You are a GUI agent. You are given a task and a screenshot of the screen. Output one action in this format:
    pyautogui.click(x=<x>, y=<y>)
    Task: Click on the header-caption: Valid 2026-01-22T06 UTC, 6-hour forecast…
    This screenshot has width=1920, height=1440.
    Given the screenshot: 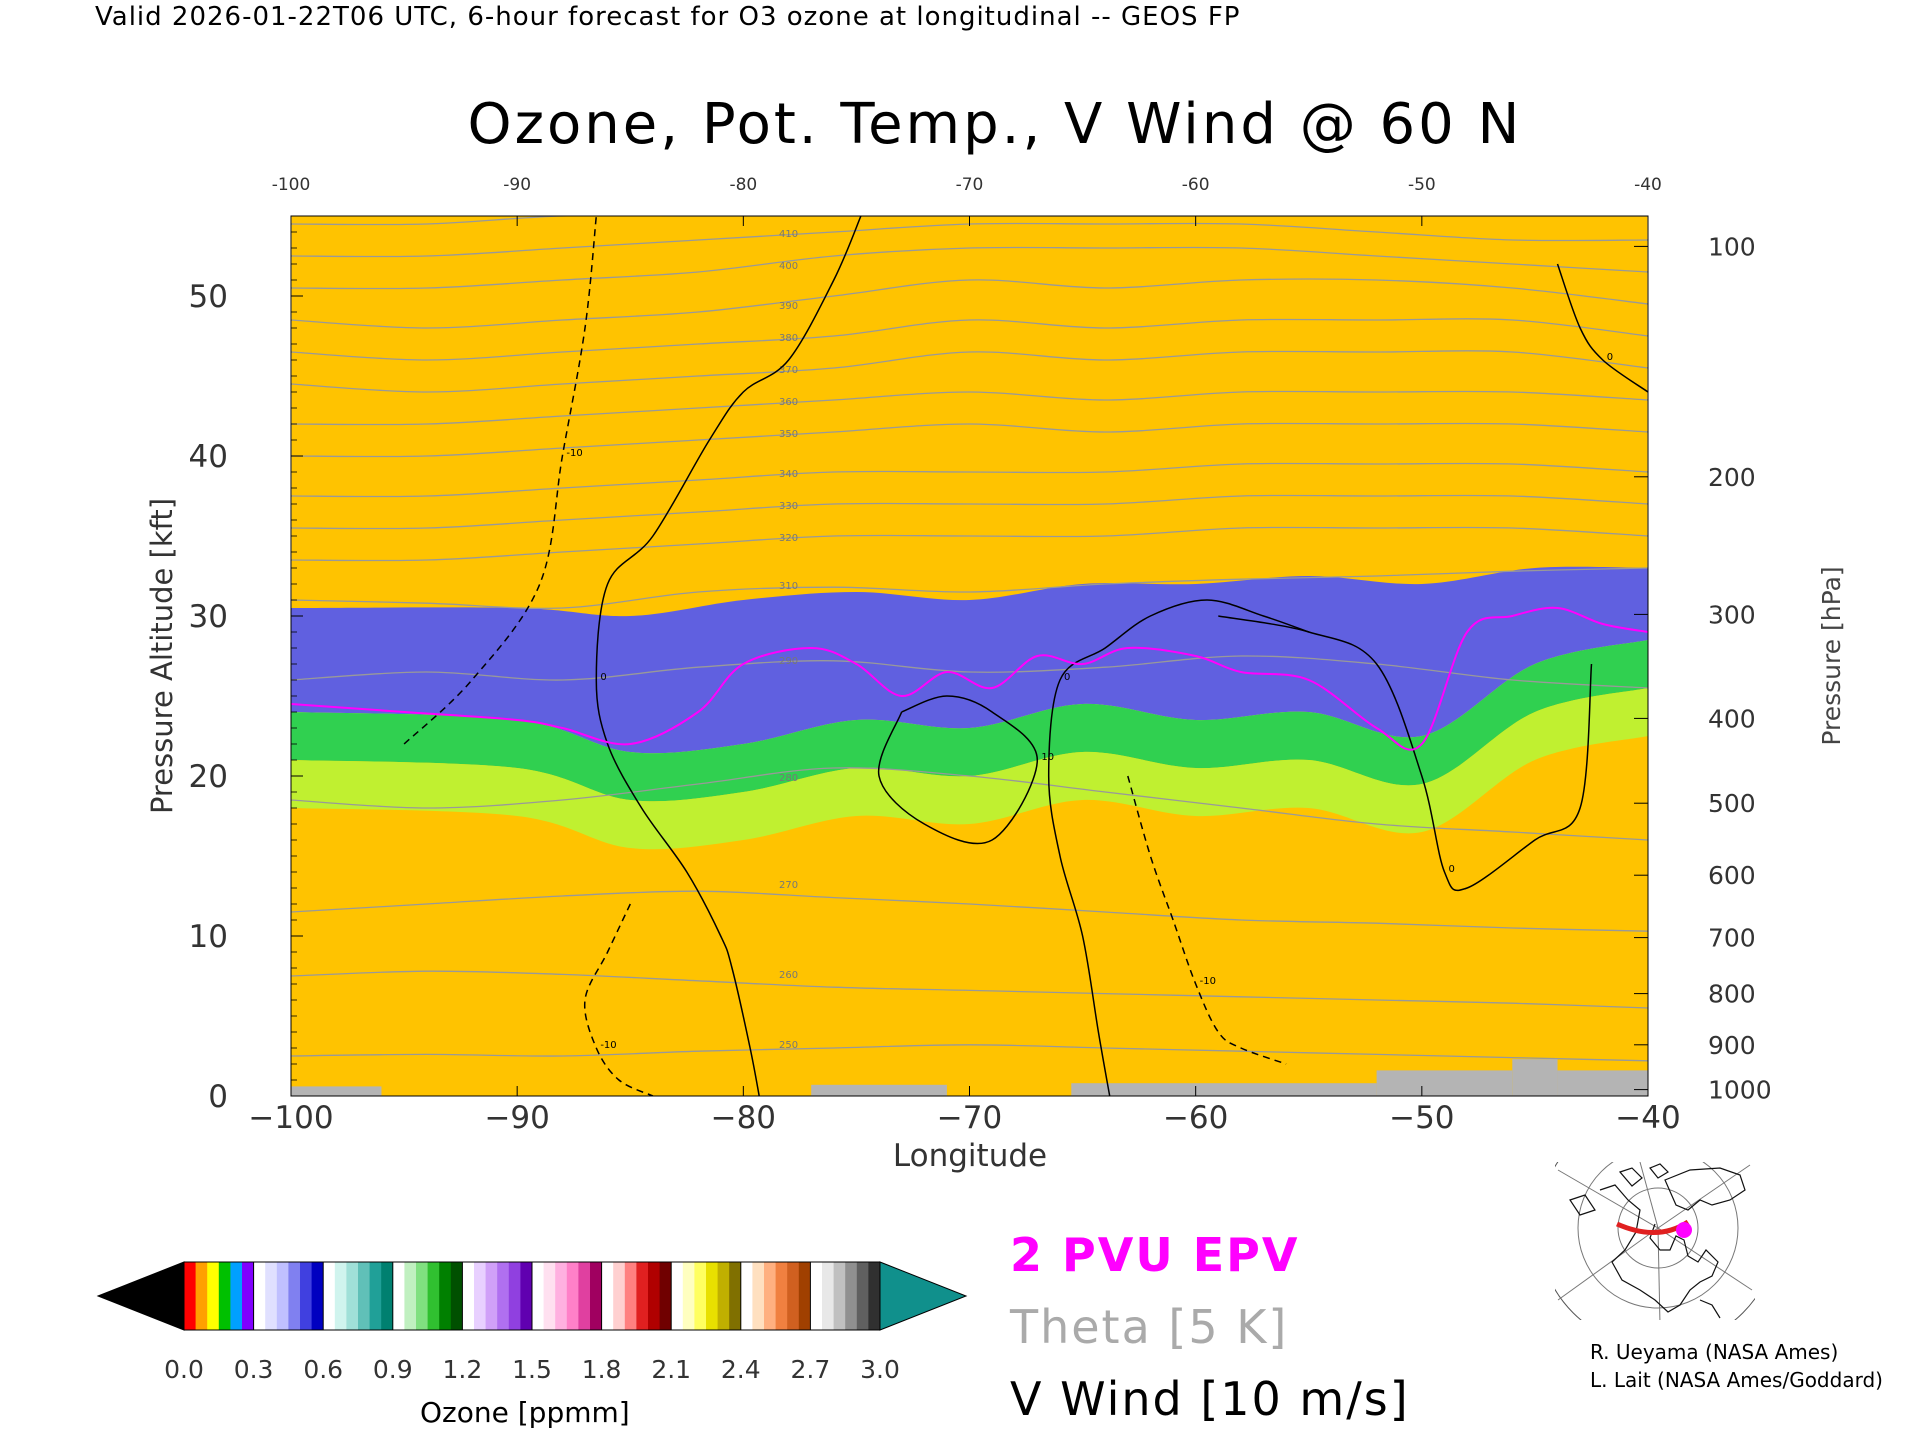 What is the action you would take?
    pyautogui.click(x=668, y=17)
    